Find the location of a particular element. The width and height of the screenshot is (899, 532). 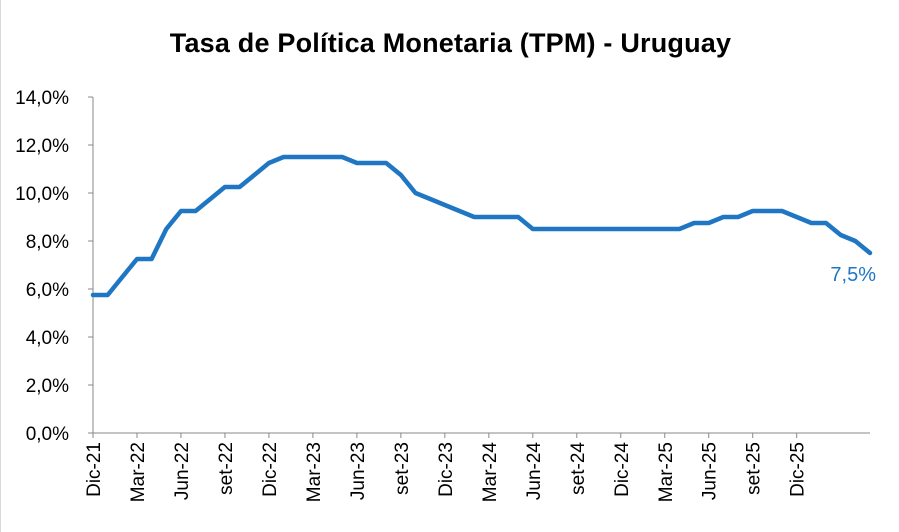

y-tick-label: 0,0% is located at coordinates (47, 434).